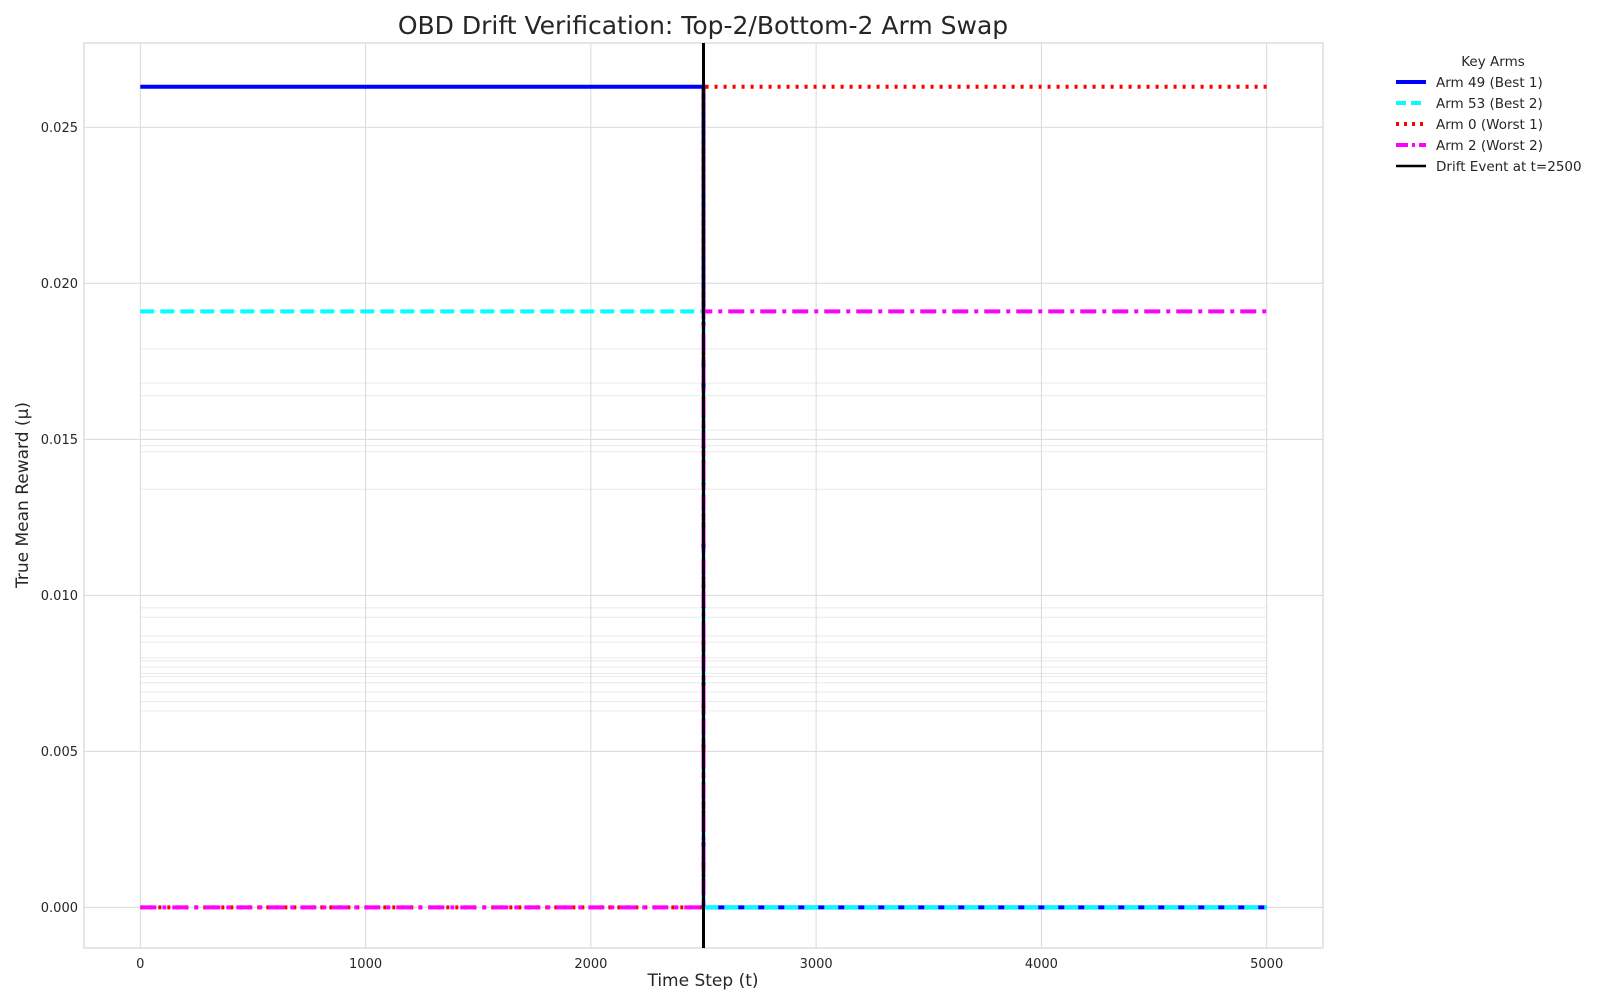 Image resolution: width=1600 pixels, height=1000 pixels. I want to click on x-tick-label: 1000, so click(365, 964).